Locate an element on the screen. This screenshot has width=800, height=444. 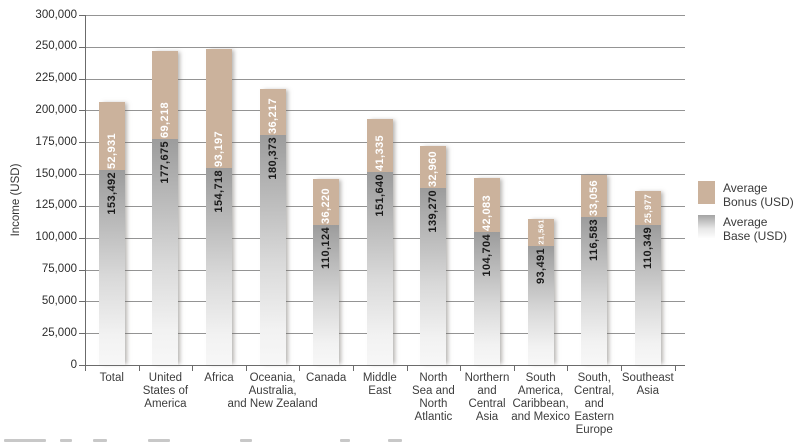
bar-value-base: 151,640 is located at coordinates (379, 195).